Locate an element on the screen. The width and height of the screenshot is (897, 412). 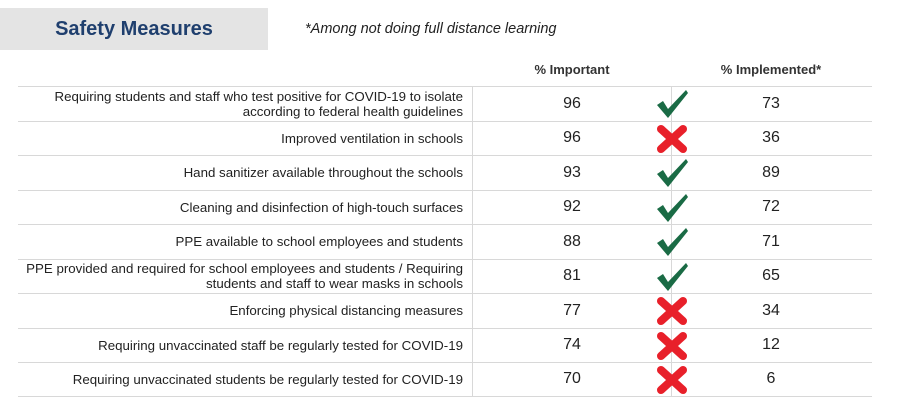
page-title: Safety Measures is located at coordinates (134, 28).